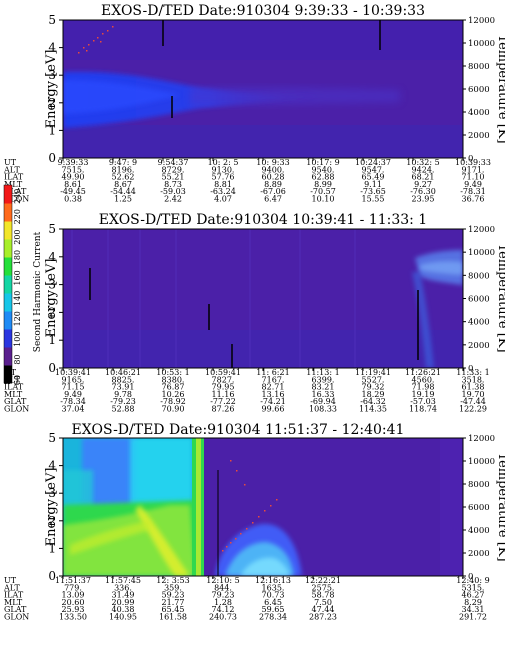  Describe the element at coordinates (38, 291) in the screenshot. I see `colorbar-label: Second Harmonic Current` at that location.